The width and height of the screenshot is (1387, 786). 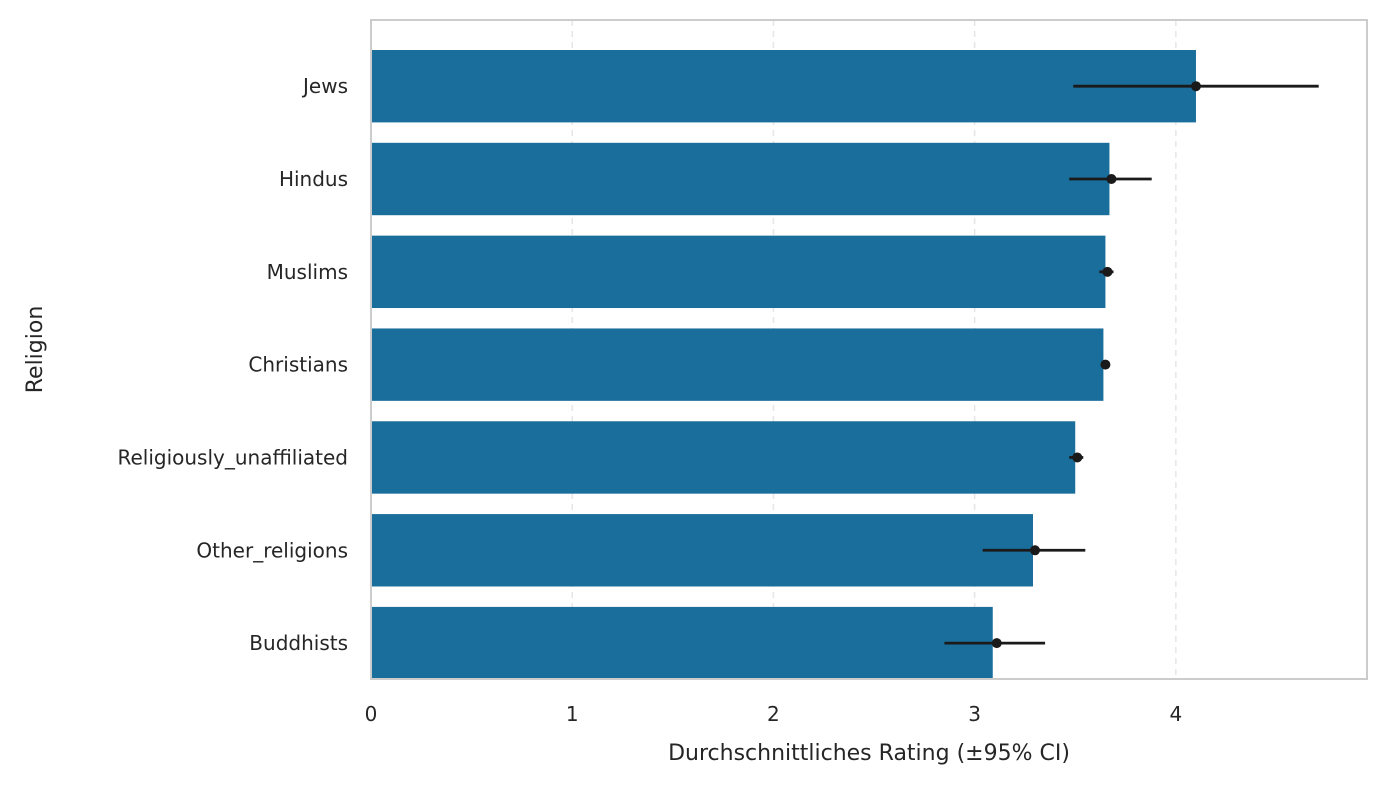 I want to click on x-tick-label: 0, so click(x=371, y=714).